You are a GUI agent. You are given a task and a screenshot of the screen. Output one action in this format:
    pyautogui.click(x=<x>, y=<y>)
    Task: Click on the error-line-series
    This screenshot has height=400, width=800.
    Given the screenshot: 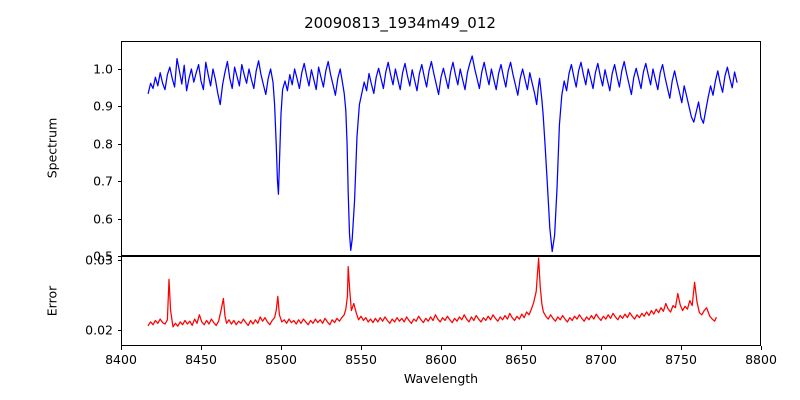 What is the action you would take?
    pyautogui.click(x=432, y=292)
    